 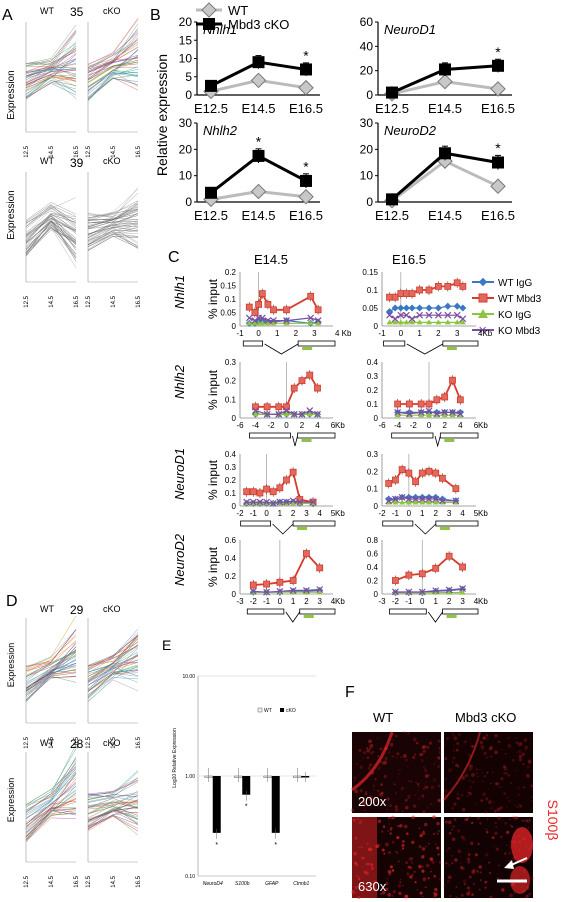 I want to click on c-amplicon-marker, so click(x=449, y=440).